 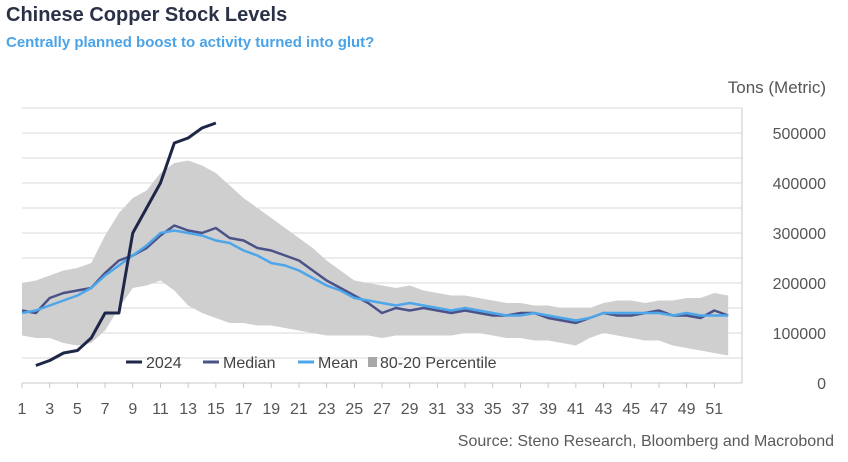 I want to click on x-tick-label: 19, so click(x=271, y=409).